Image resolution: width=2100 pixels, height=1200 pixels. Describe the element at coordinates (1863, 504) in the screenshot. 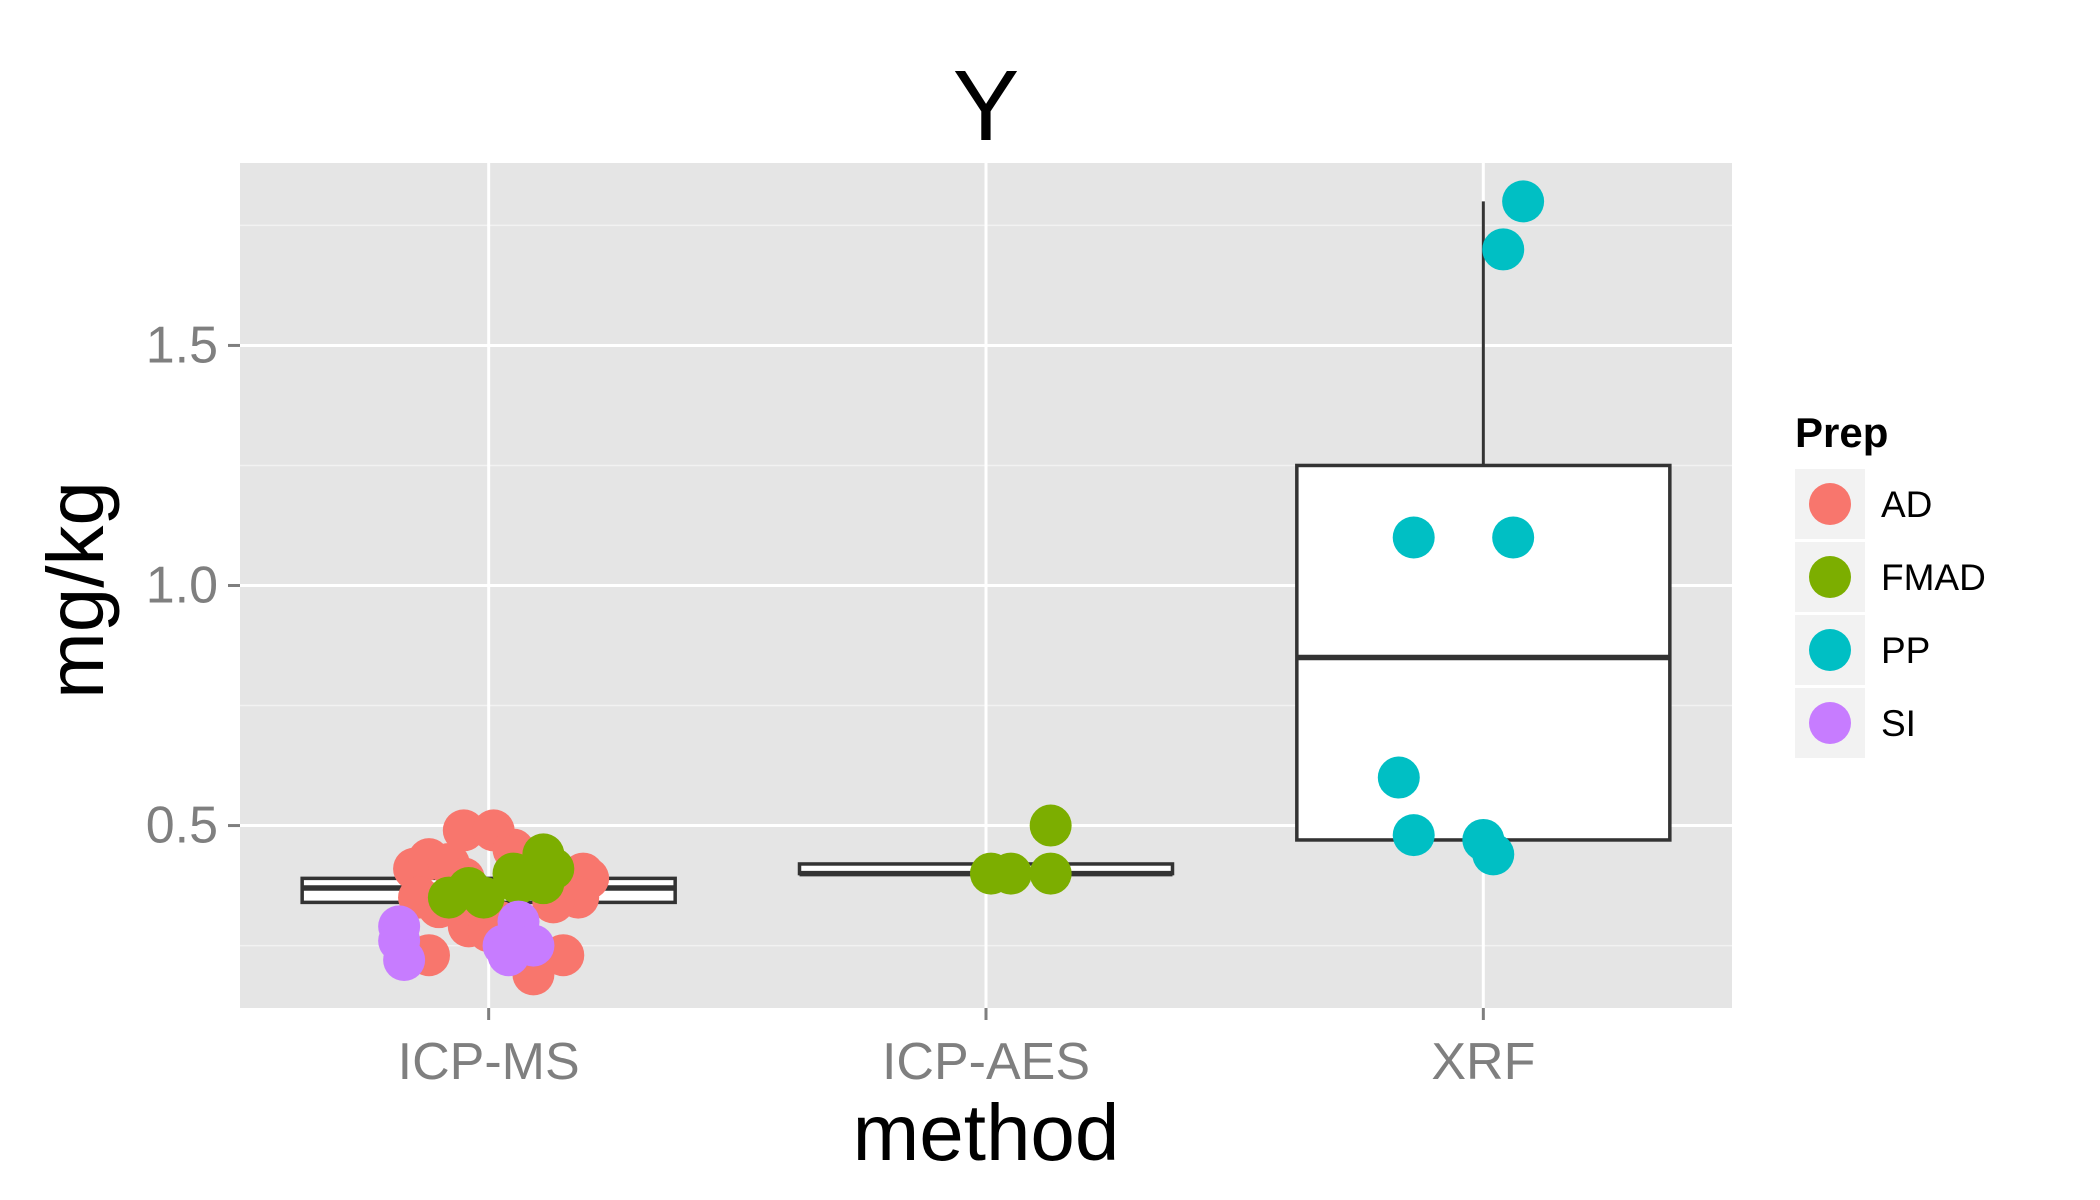

I see `legend-entry-ad: AD` at that location.